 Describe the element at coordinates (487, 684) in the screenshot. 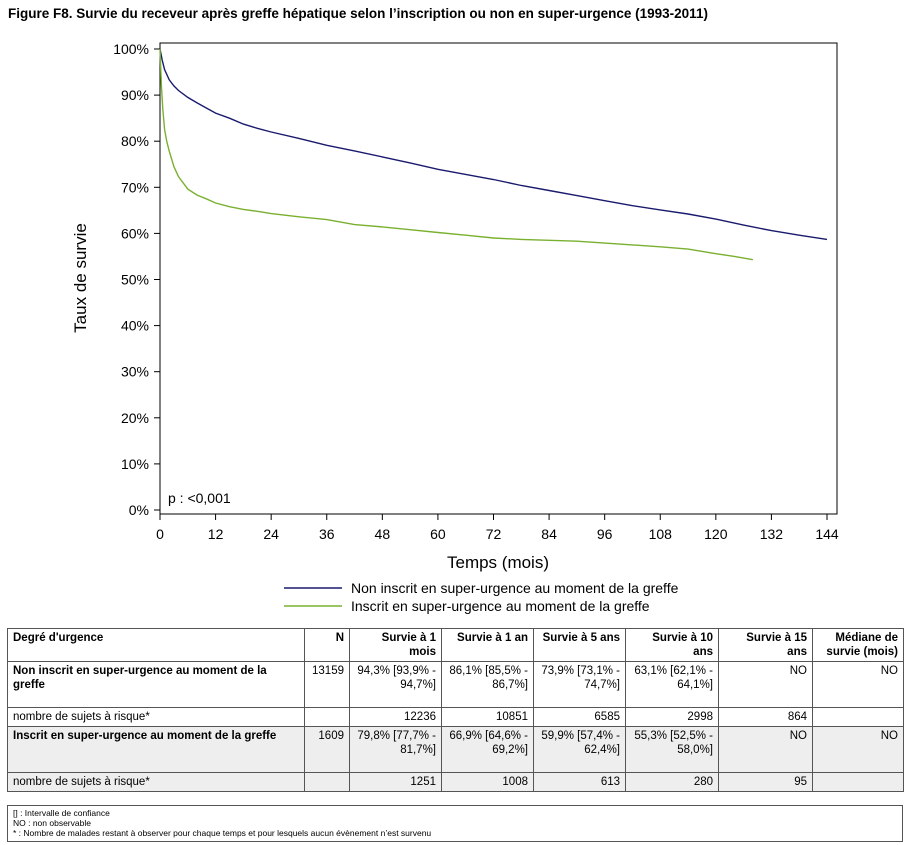

I see `table-cell: 86,1% [85,5% - 86,7%]` at that location.